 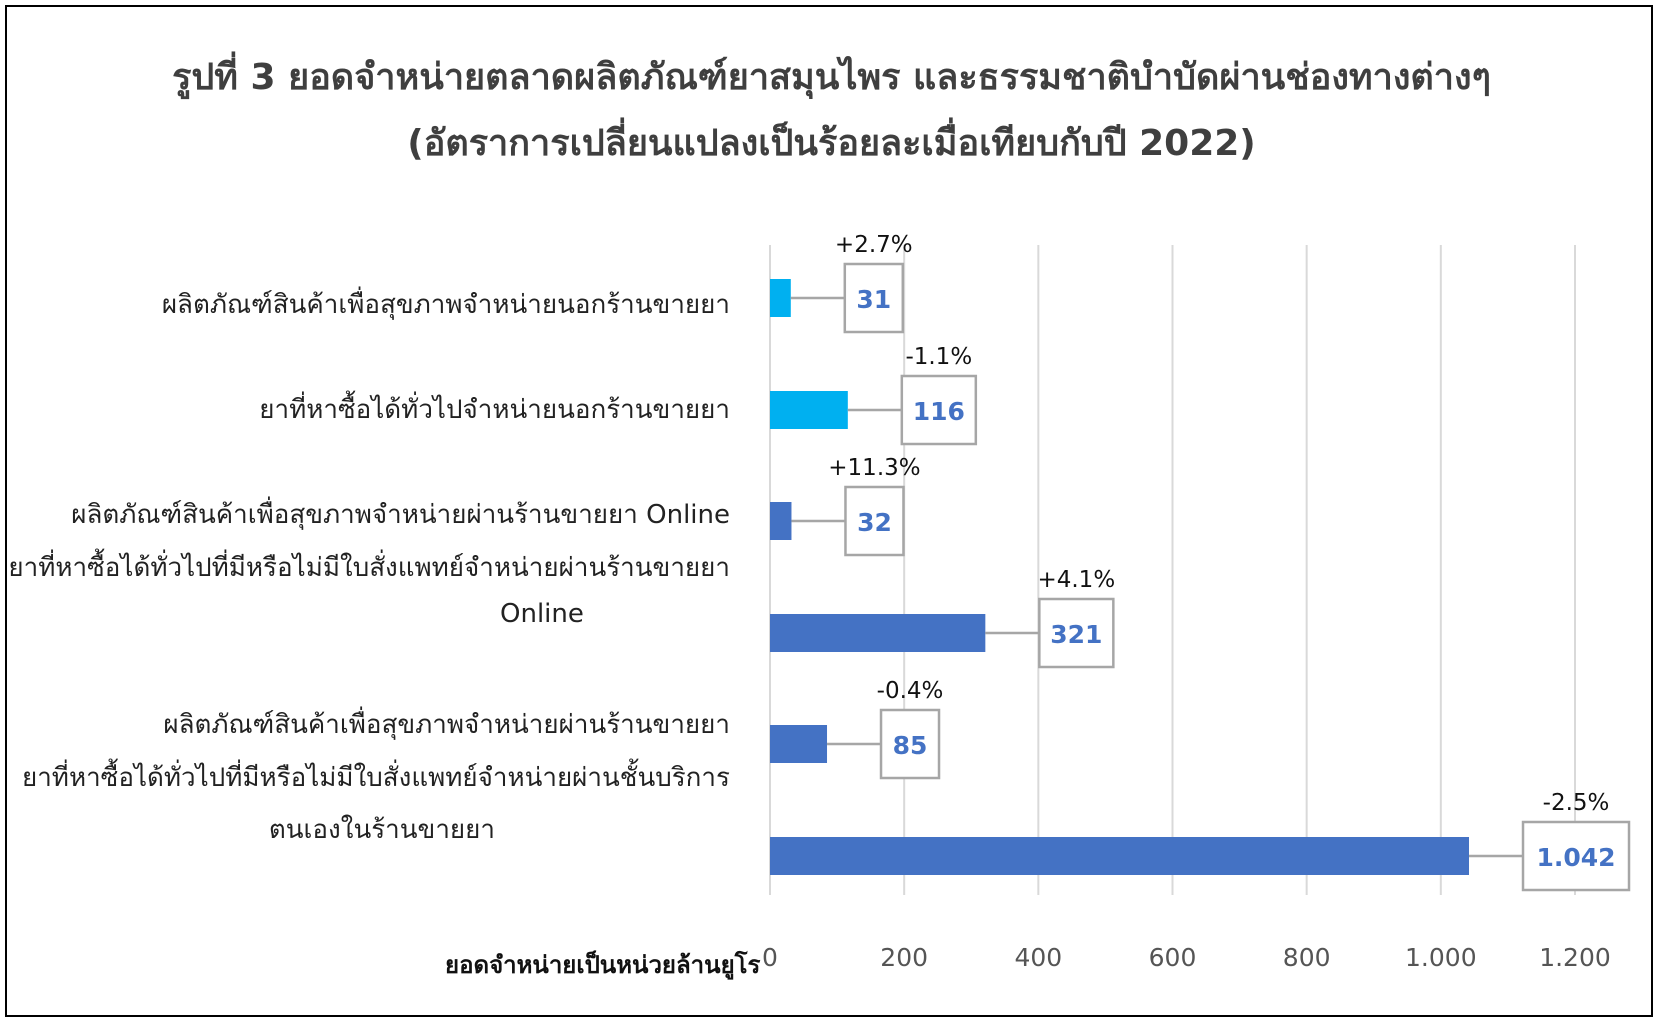 What do you see at coordinates (1038, 957) in the screenshot?
I see `x-tick-label: 400` at bounding box center [1038, 957].